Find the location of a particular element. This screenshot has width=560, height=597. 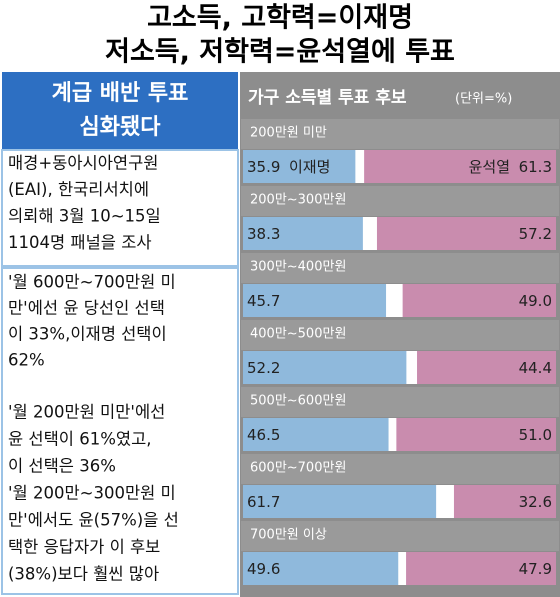

category-label: 200만원 미만 is located at coordinates (288, 133).